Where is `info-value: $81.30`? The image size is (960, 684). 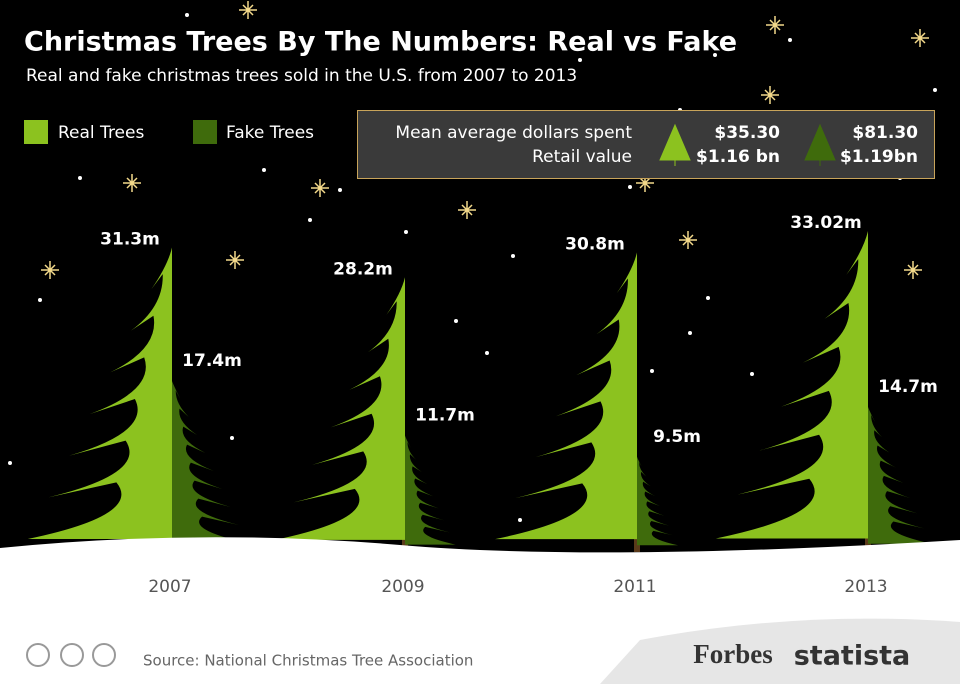 info-value: $81.30 is located at coordinates (885, 133).